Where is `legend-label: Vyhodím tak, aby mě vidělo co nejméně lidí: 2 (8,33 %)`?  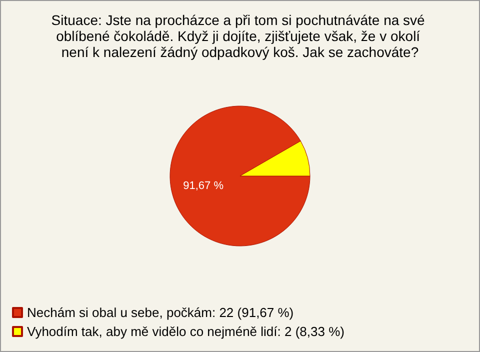
legend-label: Vyhodím tak, aby mě vidělo co nejméně lidí: 2 (8,33 %) is located at coordinates (185, 331).